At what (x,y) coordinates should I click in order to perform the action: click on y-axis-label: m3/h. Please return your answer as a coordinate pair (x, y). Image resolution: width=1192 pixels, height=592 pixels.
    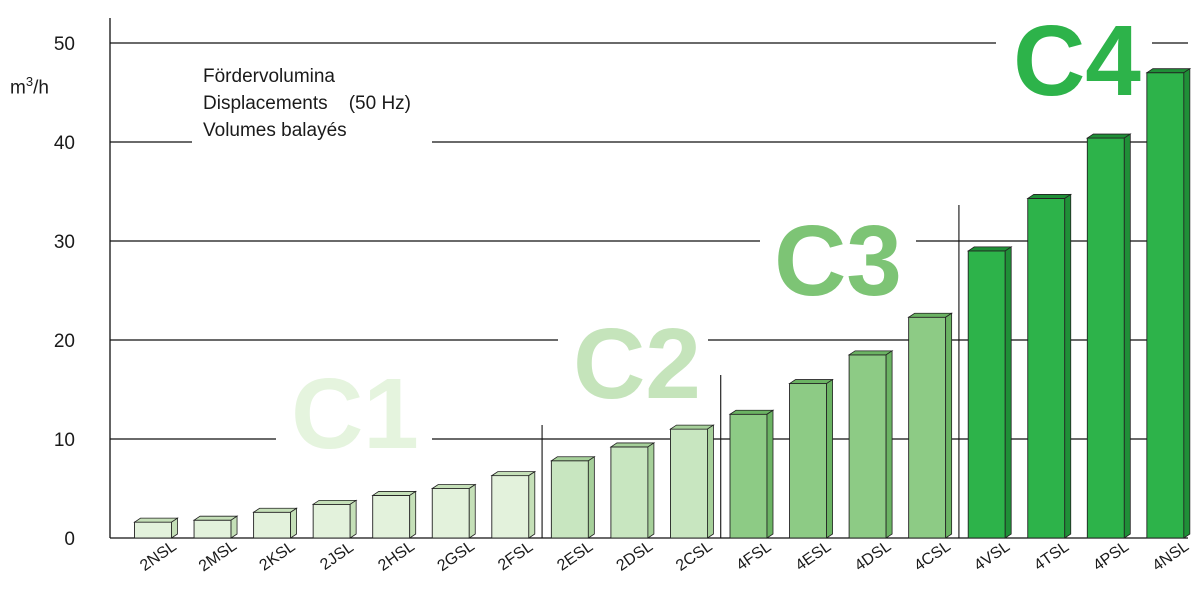
    Looking at the image, I should click on (29, 86).